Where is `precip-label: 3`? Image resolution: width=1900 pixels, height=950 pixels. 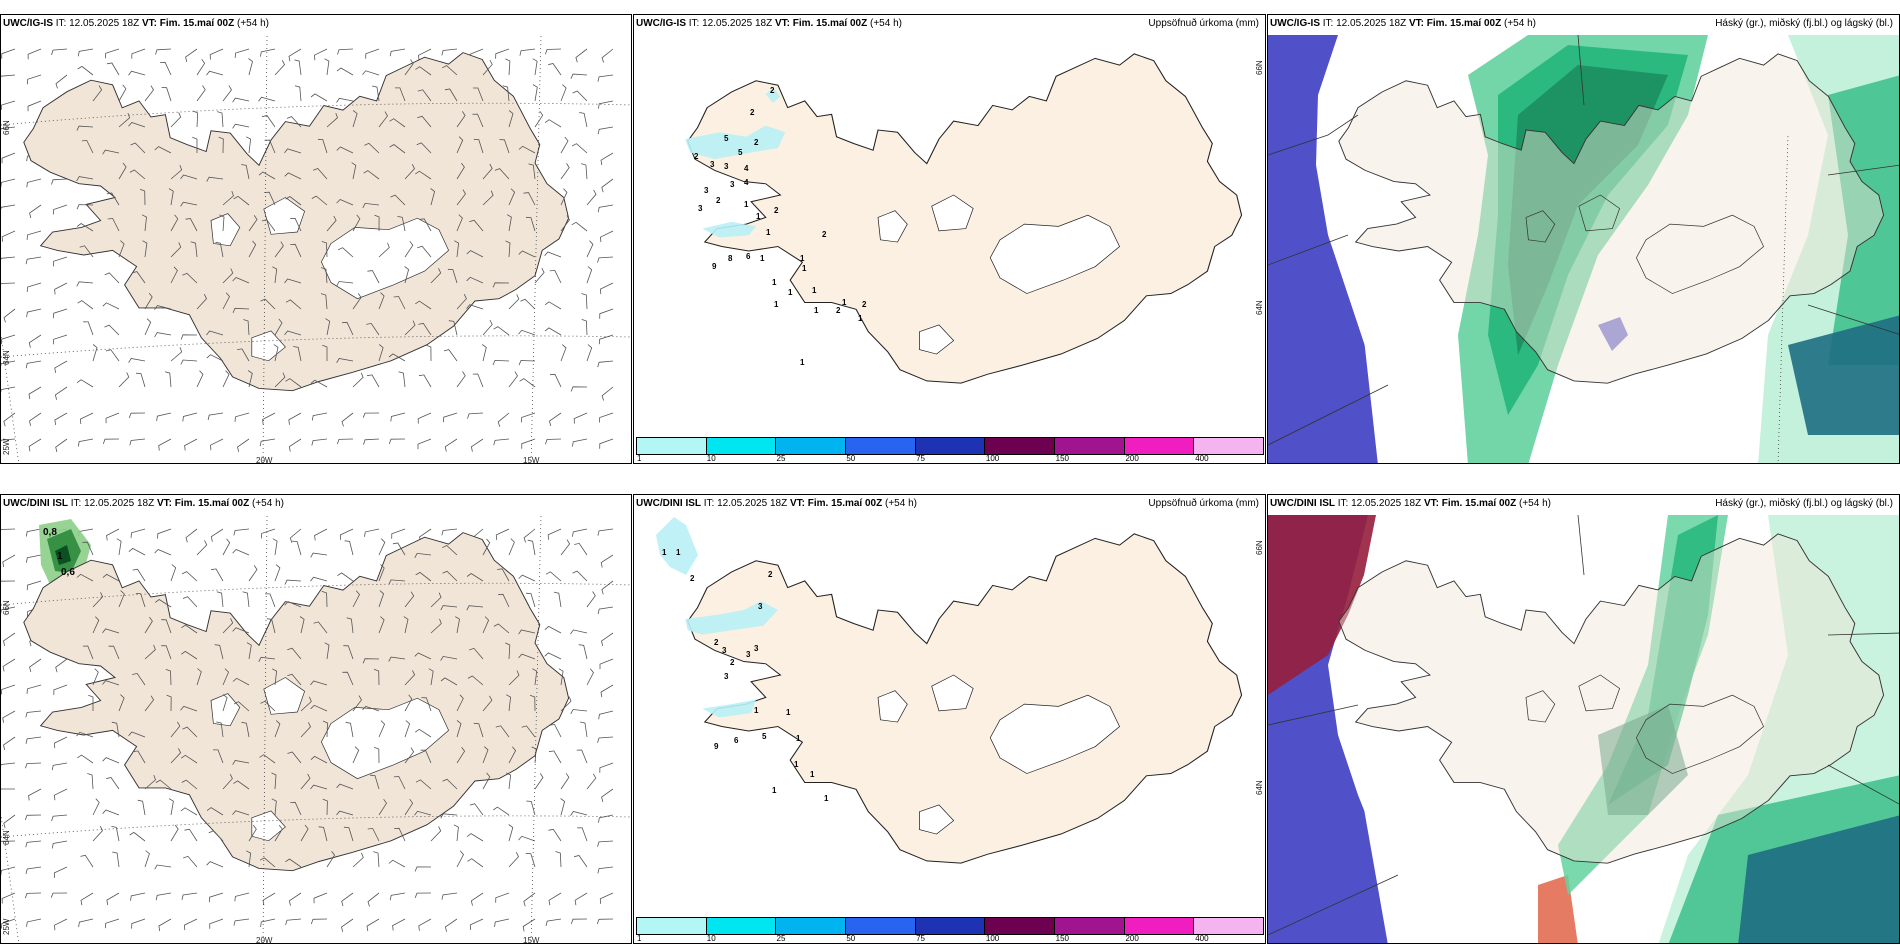 precip-label: 3 is located at coordinates (724, 650).